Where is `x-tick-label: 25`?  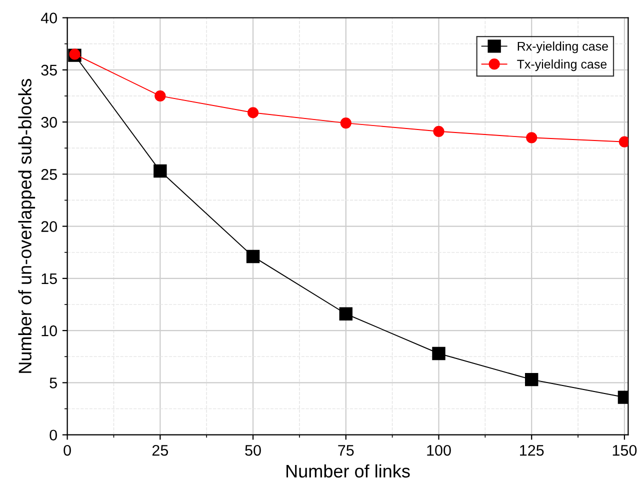
x-tick-label: 25 is located at coordinates (160, 450).